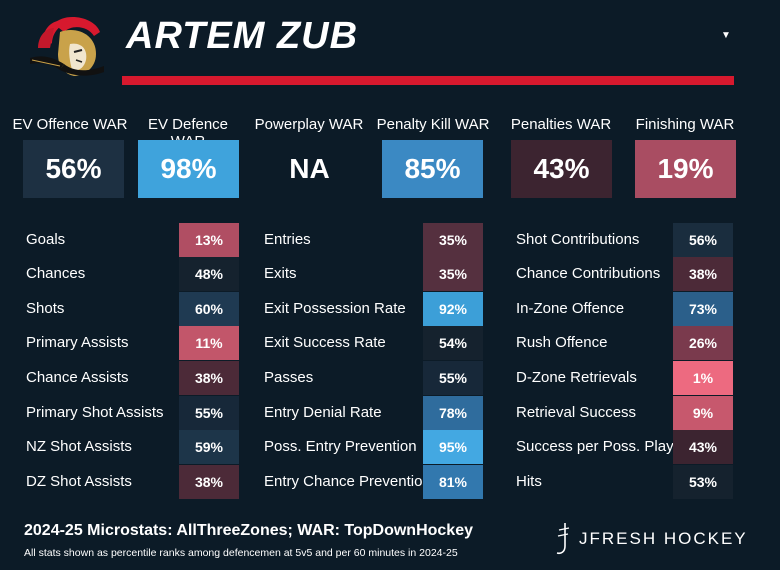  Describe the element at coordinates (309, 169) in the screenshot. I see `war-value-powerplay: NA` at that location.